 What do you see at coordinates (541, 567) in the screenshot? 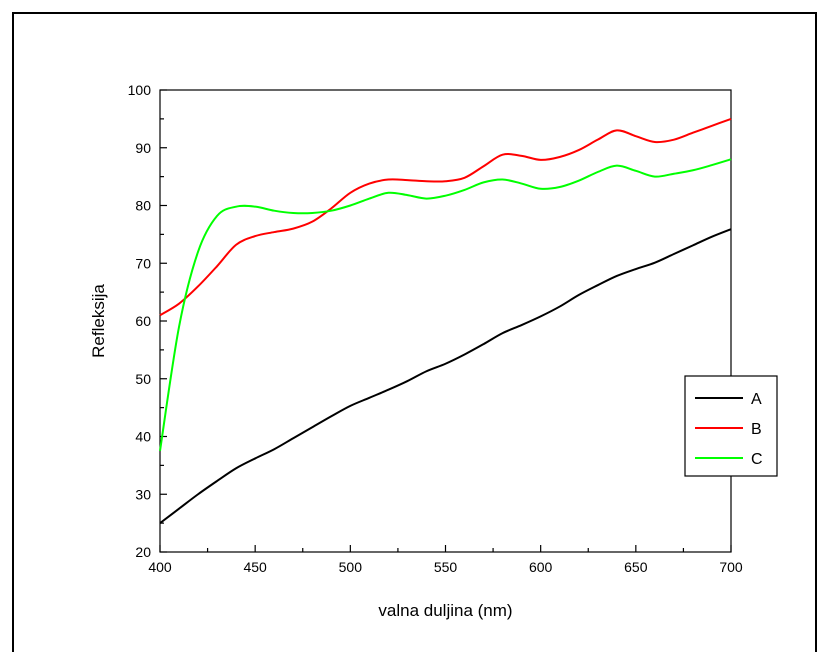
I see `x-tick-label: 600` at bounding box center [541, 567].